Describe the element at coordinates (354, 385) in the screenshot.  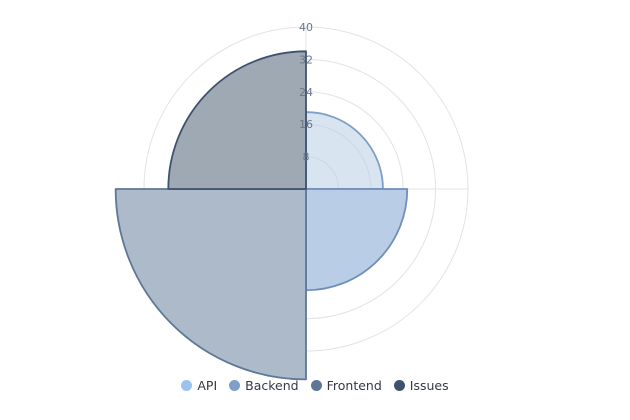
I see `legend-label-frontend: Frontend` at that location.